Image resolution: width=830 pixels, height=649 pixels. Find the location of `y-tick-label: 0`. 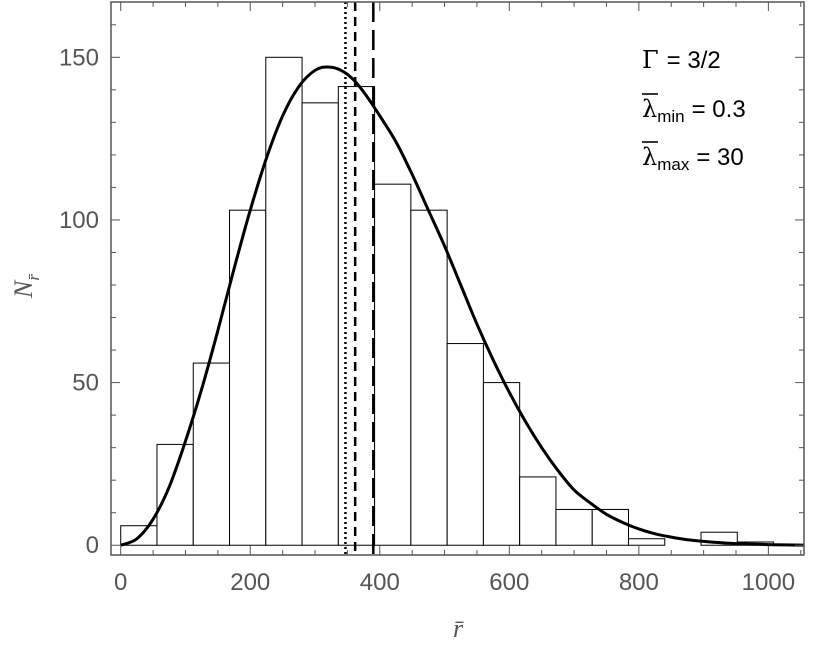

y-tick-label: 0 is located at coordinates (92, 545).